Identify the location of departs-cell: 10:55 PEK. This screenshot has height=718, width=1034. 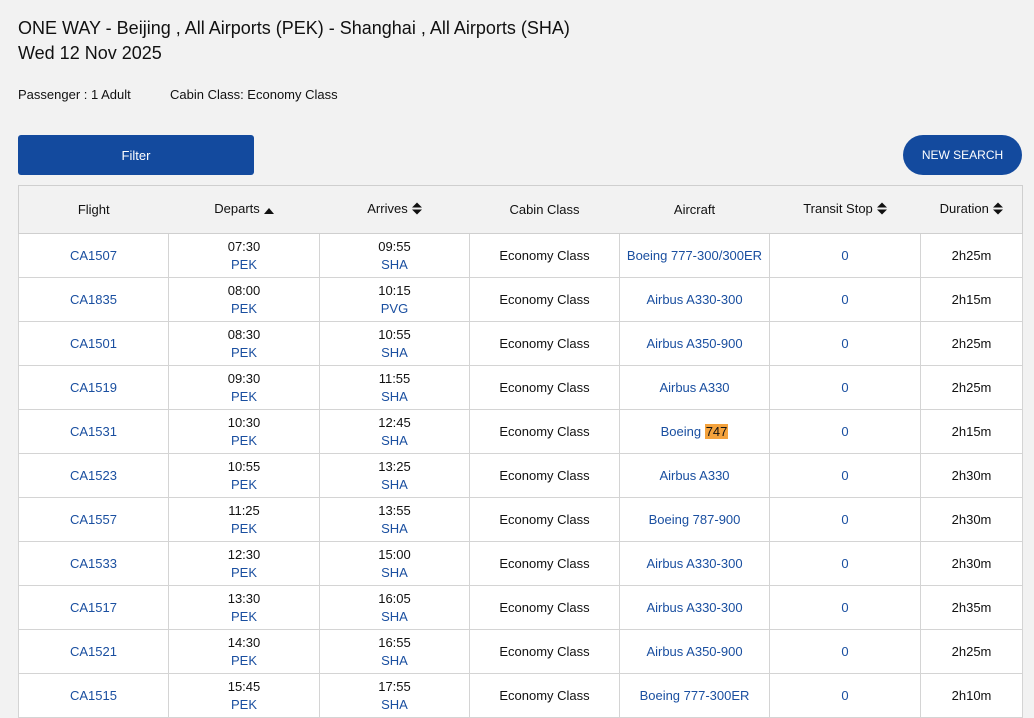
(244, 475).